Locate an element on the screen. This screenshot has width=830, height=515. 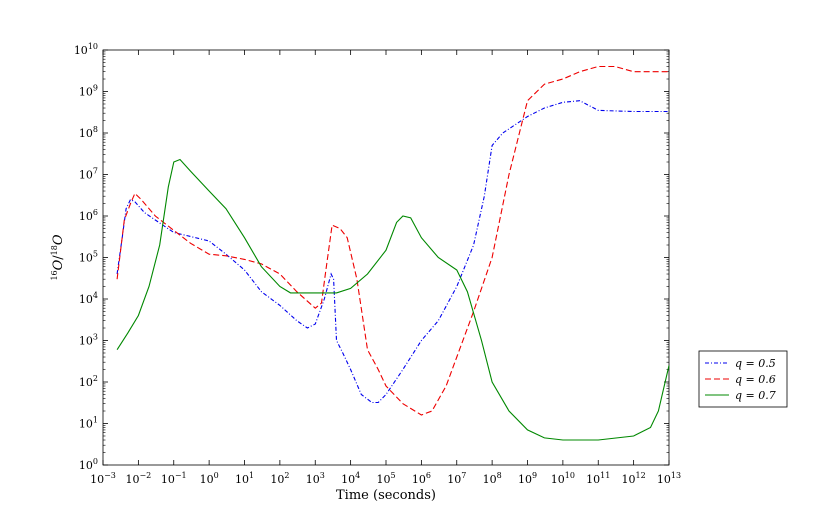
y-tick-label: 10² is located at coordinates (88, 381).